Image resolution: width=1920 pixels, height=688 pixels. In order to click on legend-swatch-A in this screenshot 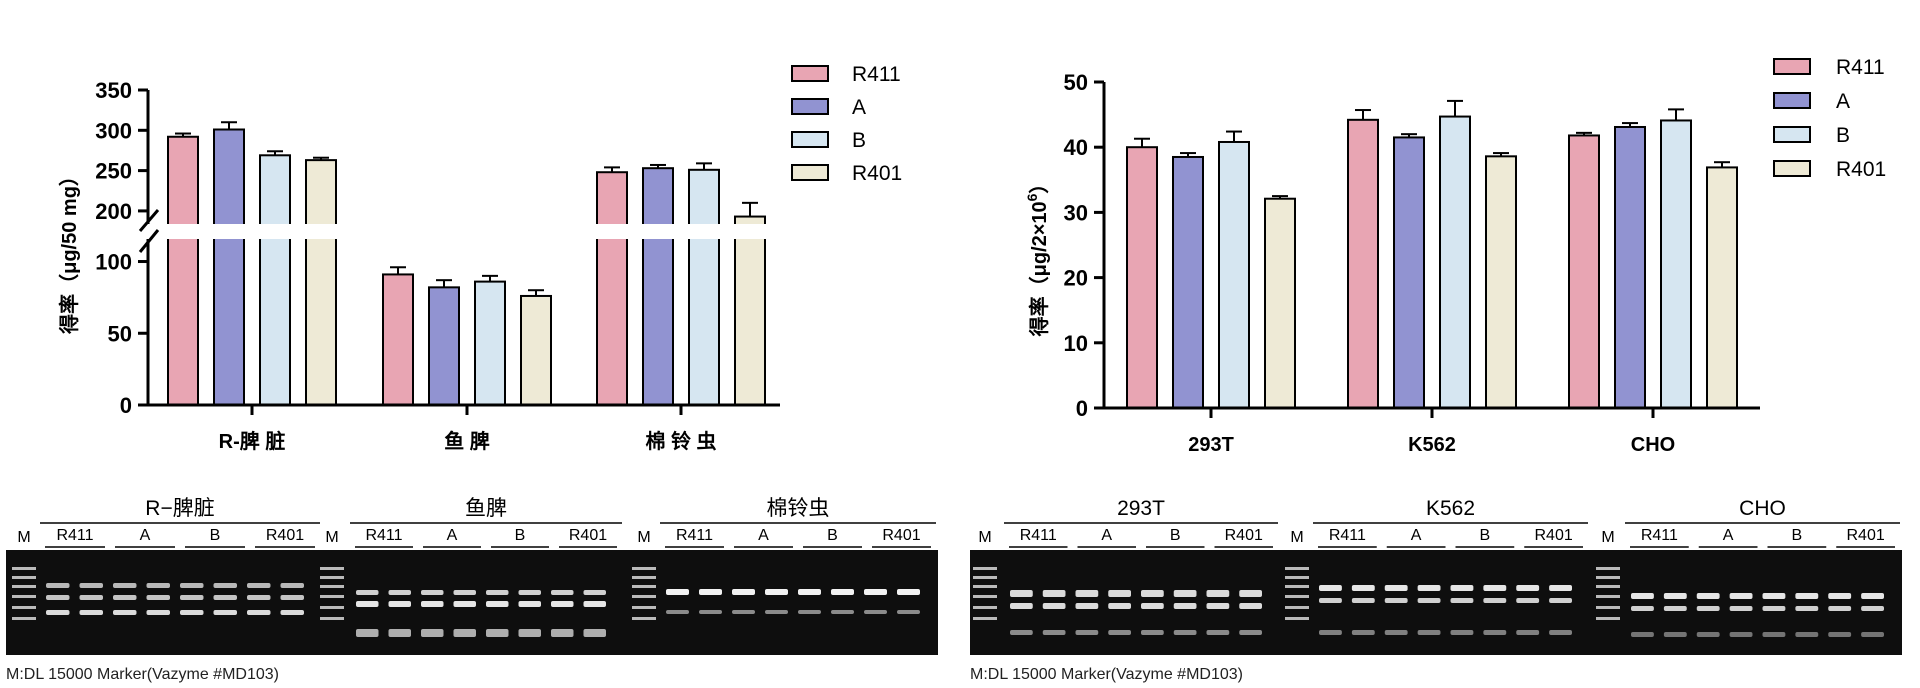, I will do `click(810, 106)`.